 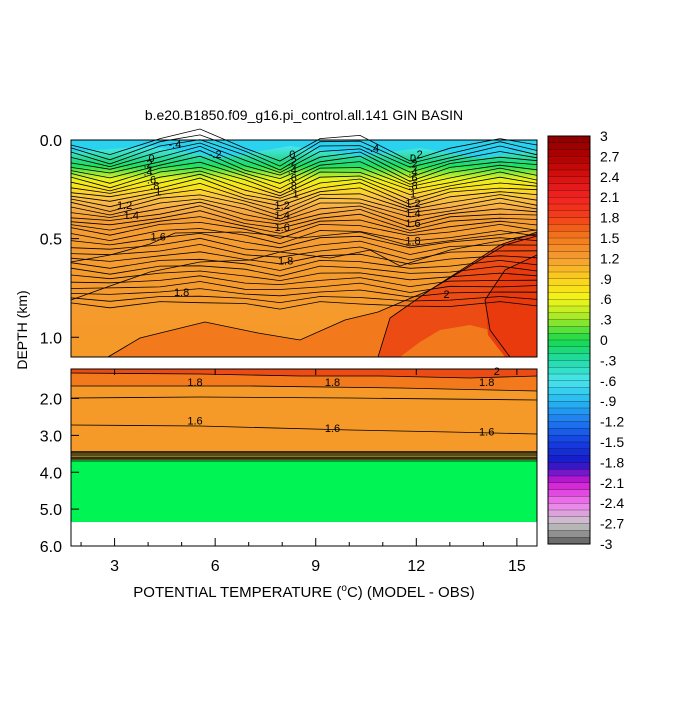 I want to click on lower-contour-labels: 21.8 1.8 1.81.61.6 1.6, so click(x=343, y=402).